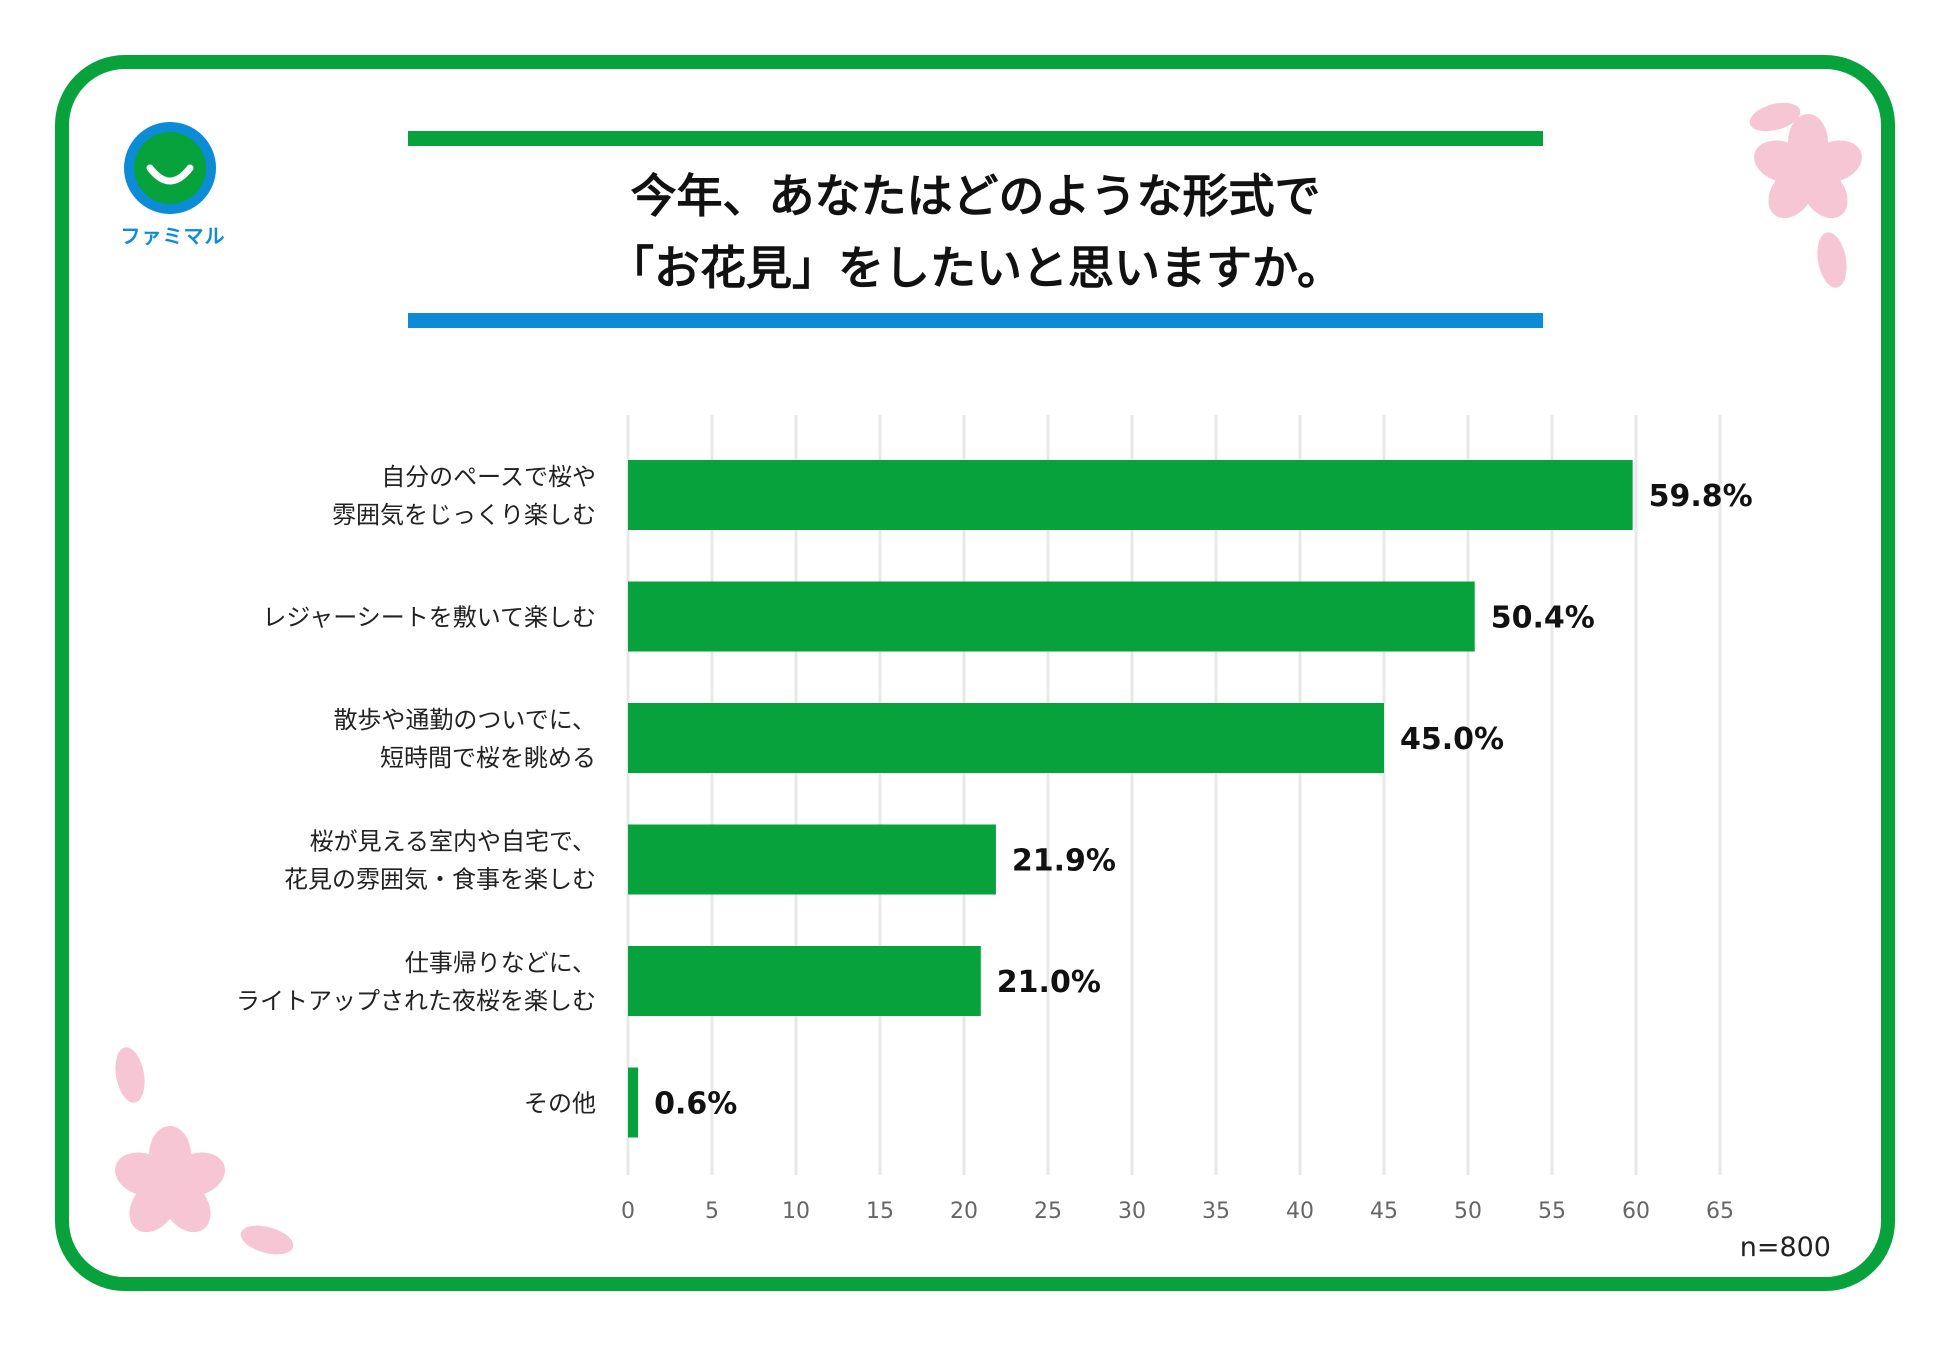 The width and height of the screenshot is (1946, 1350). Describe the element at coordinates (500, 963) in the screenshot. I see `category-label: 仕事帰りなどに、` at that location.